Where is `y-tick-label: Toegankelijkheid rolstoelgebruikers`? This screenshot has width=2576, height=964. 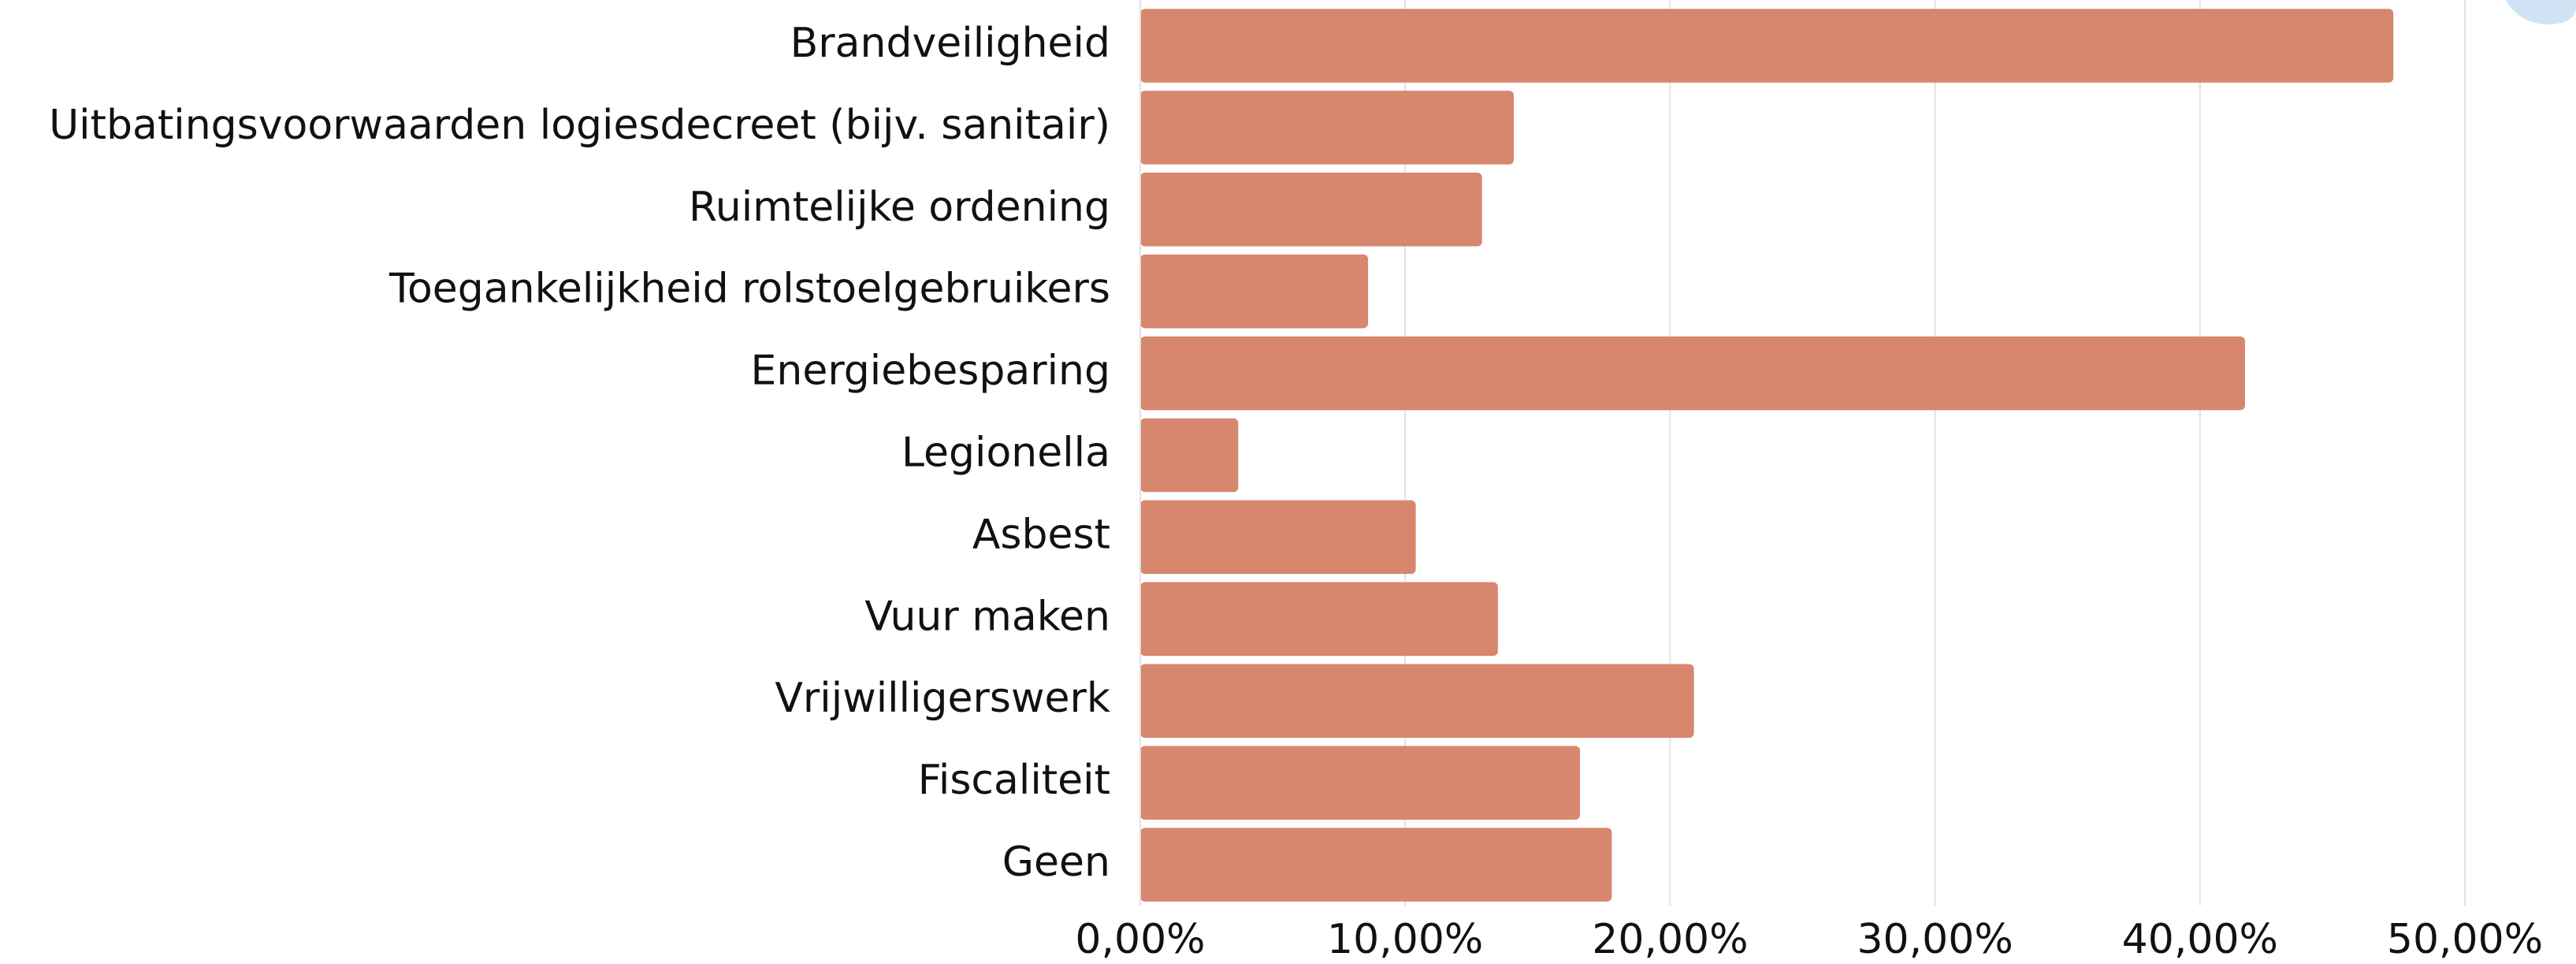
y-tick-label: Toegankelijkheid rolstoelgebruikers is located at coordinates (749, 289).